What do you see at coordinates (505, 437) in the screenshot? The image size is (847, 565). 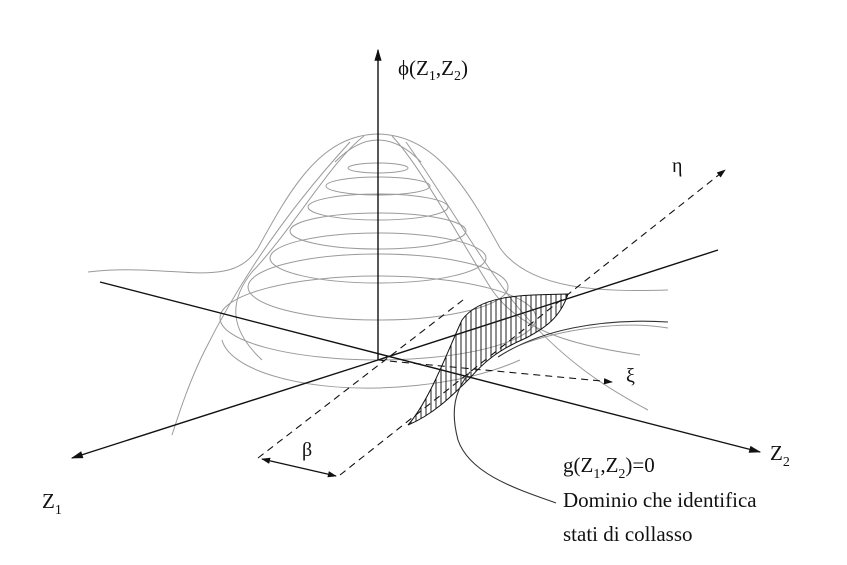 I see `limit-state-curve-lower` at bounding box center [505, 437].